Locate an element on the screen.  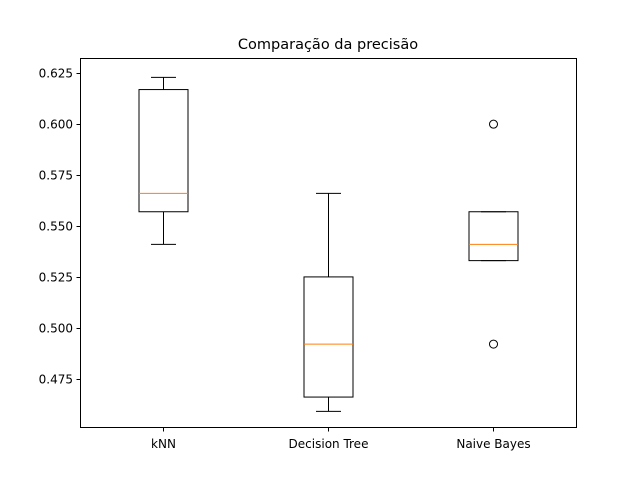
y-axis: 0.475 0.500 0.525 0.550 0.575 0.600 0.625 is located at coordinates (60, 227).